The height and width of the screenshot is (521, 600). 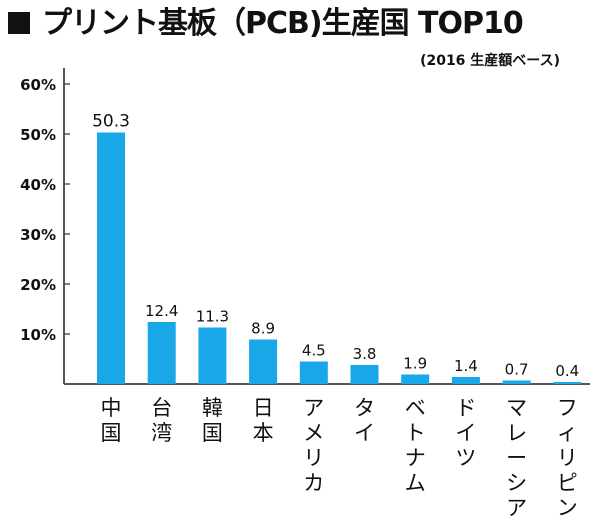 What do you see at coordinates (415, 364) in the screenshot?
I see `data-label: 1.9` at bounding box center [415, 364].